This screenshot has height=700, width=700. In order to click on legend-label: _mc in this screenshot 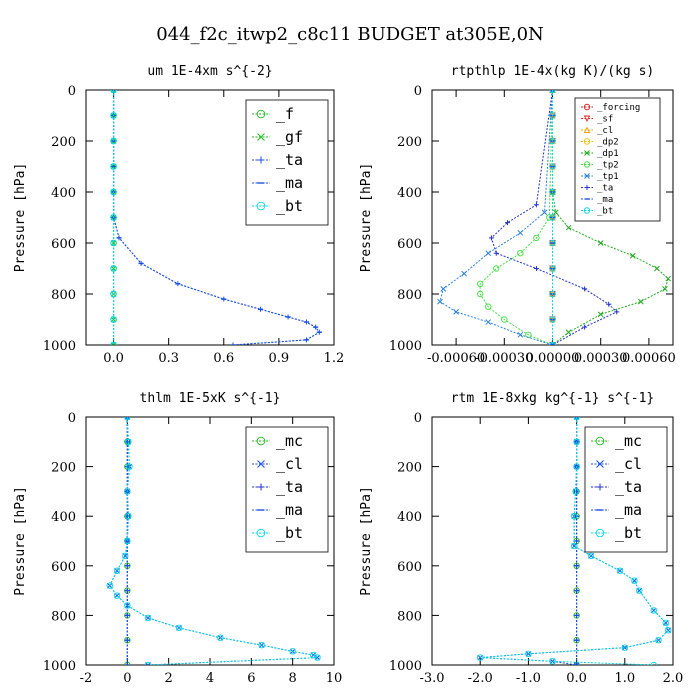, I will do `click(628, 441)`.